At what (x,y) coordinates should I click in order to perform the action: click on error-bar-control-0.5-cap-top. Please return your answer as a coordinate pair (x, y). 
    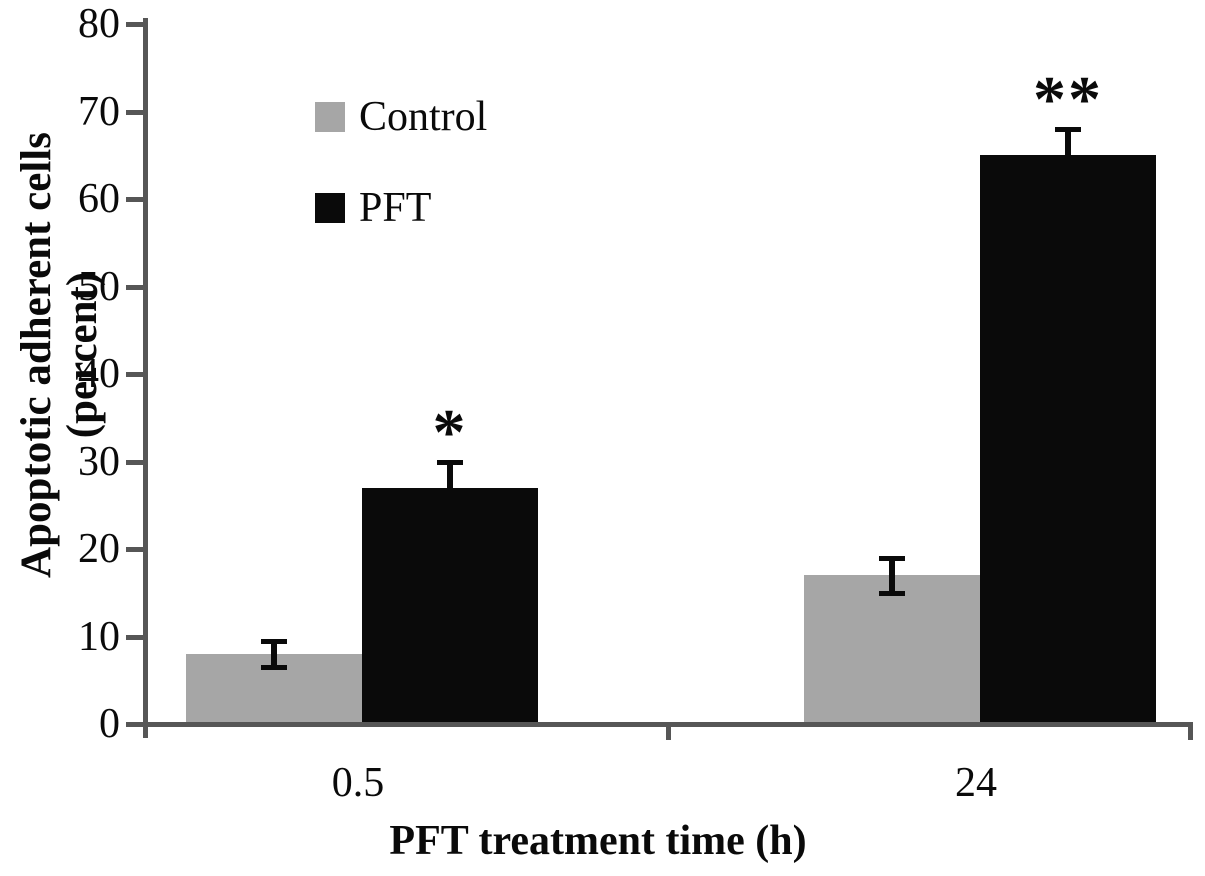
    Looking at the image, I should click on (274, 641).